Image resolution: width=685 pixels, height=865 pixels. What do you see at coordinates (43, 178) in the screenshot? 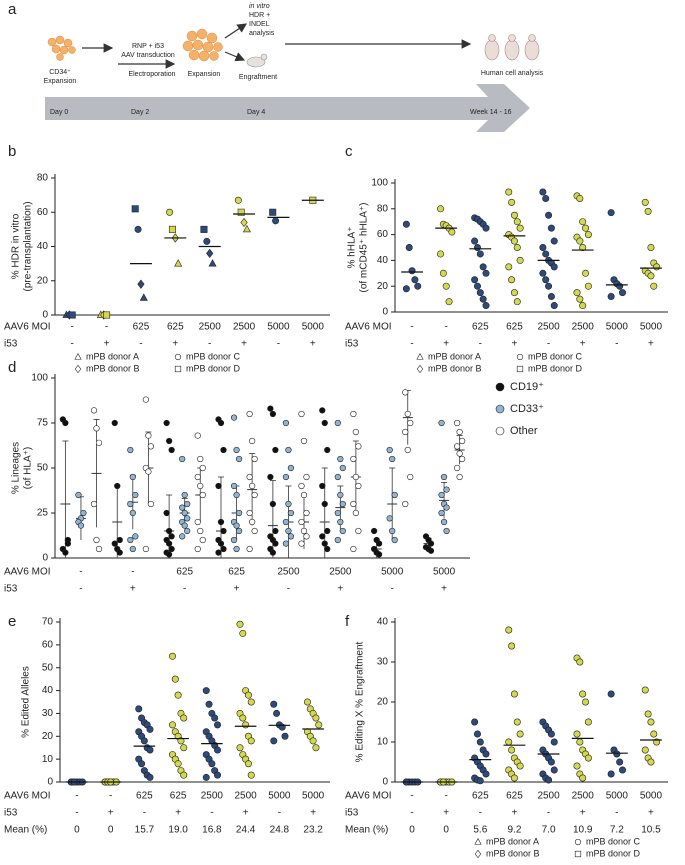
I see `y-tick-label: 80` at bounding box center [43, 178].